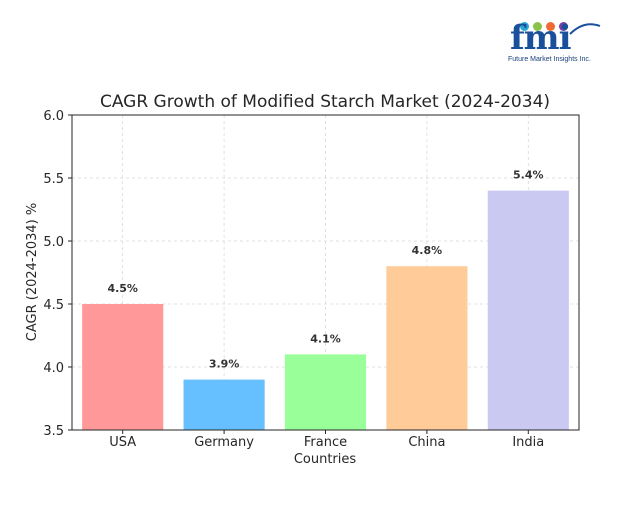 This screenshot has height=512, width=631. I want to click on x-tick-label: Germany, so click(224, 442).